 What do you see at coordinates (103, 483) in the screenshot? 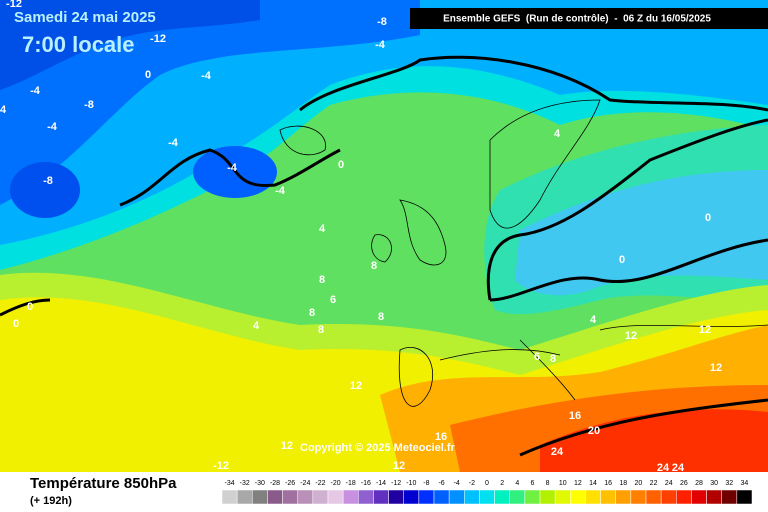
I see `footer-title: Température 850hPa` at bounding box center [103, 483].